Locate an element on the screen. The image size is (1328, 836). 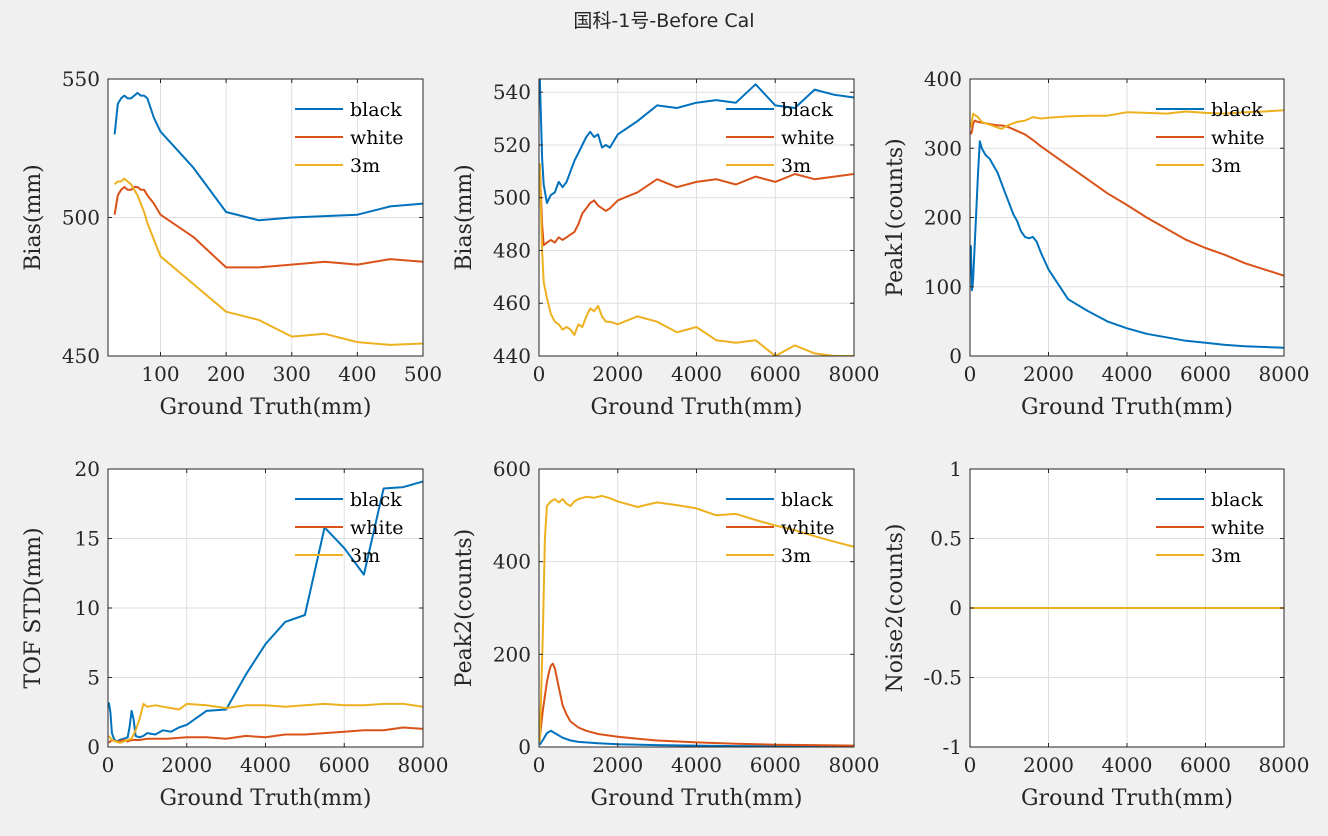
y-tick-label: 540 is located at coordinates (512, 92).